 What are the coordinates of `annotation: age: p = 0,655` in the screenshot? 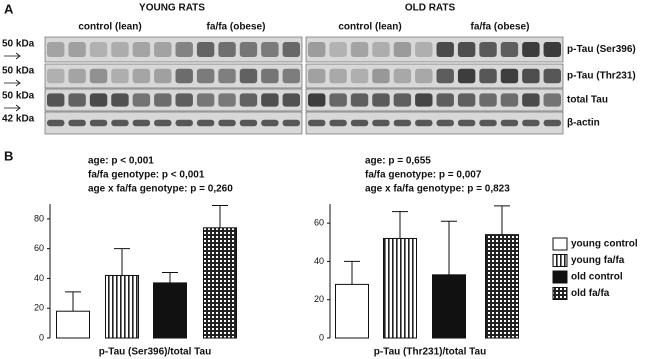 It's located at (398, 161).